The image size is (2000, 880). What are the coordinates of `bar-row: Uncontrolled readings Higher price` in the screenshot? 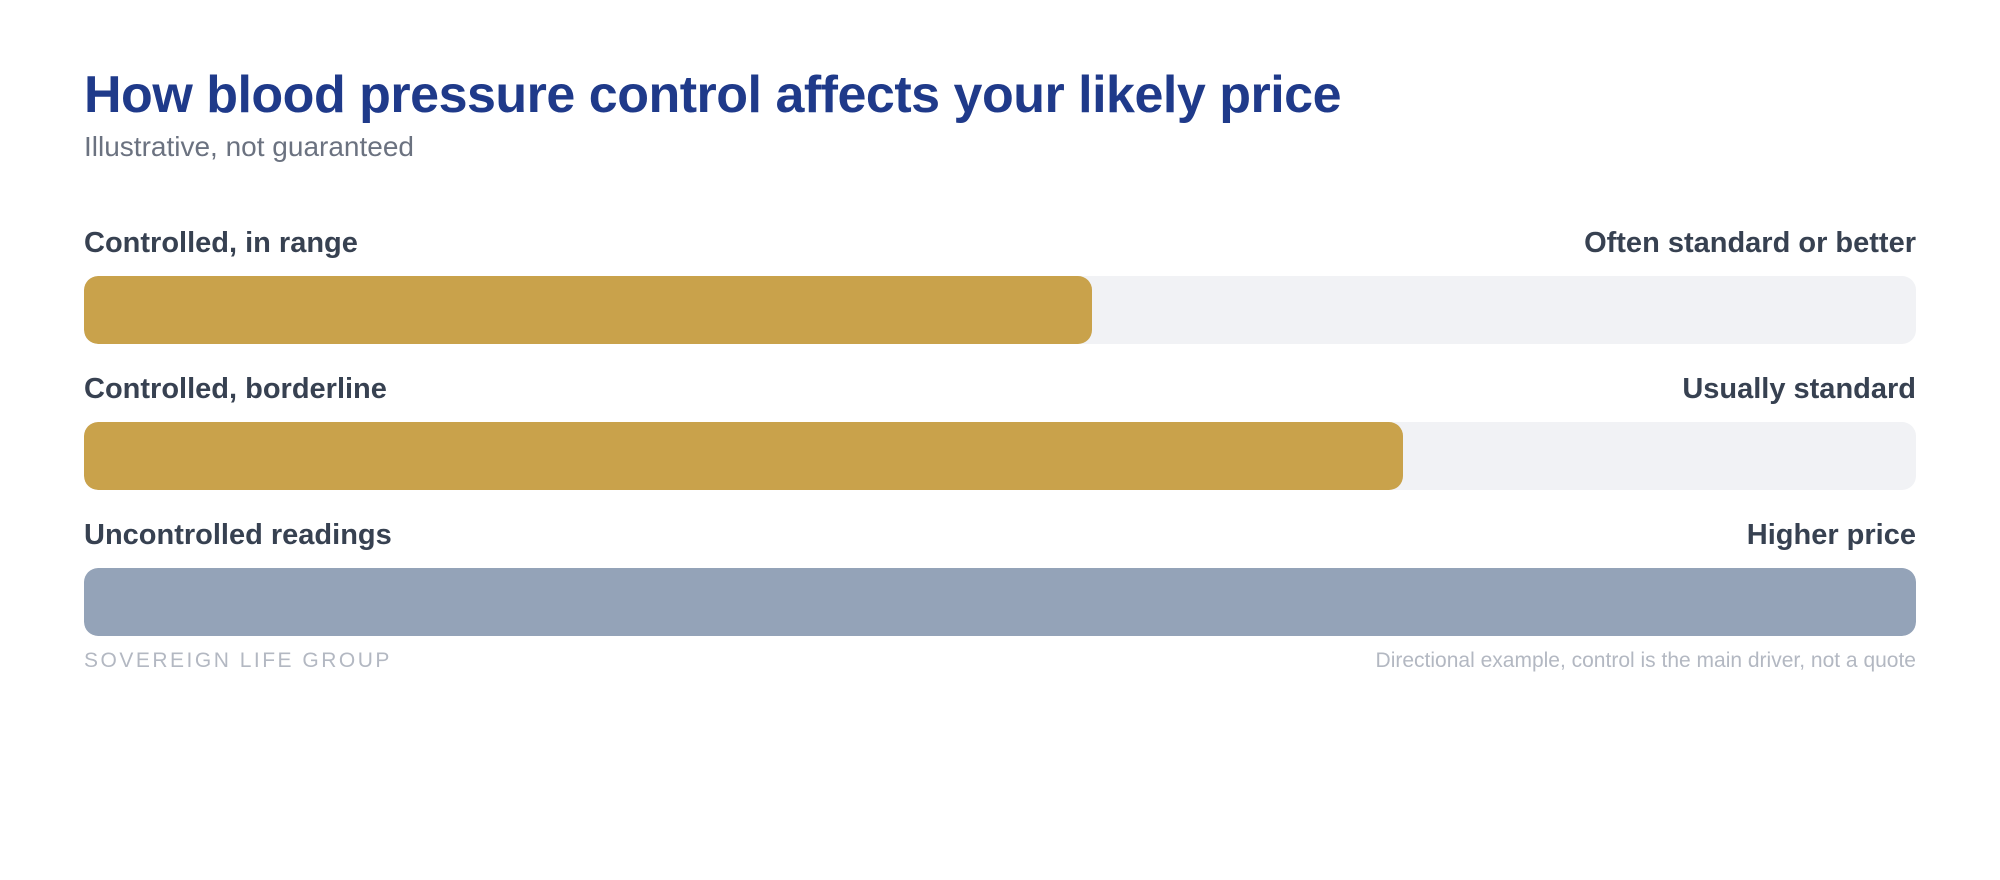 It's located at (1000, 577).